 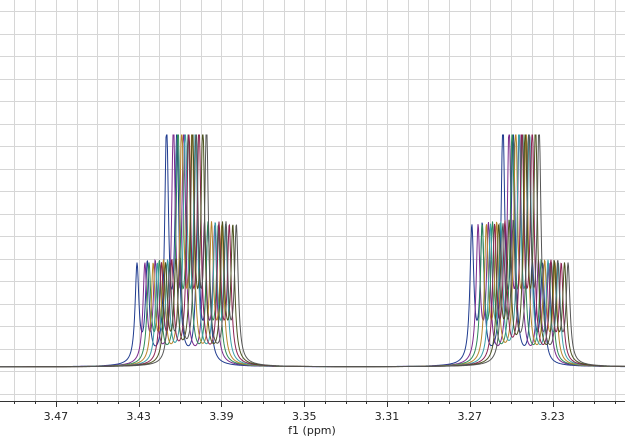 I want to click on x-axis-label: f1 (ppm), so click(x=312, y=430).